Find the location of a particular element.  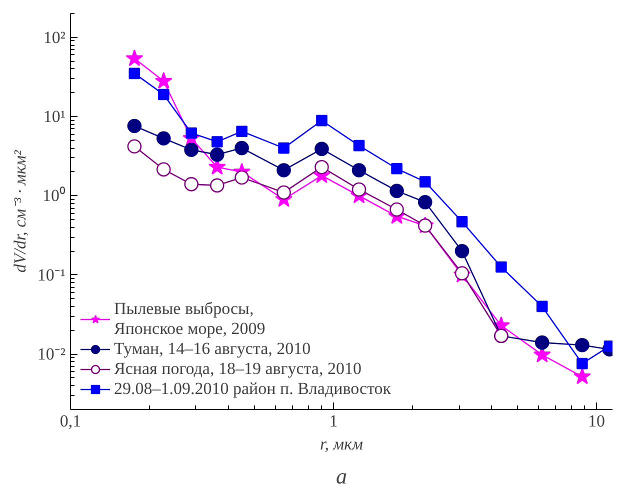

y-tick-label: 10⁻² is located at coordinates (51, 354).